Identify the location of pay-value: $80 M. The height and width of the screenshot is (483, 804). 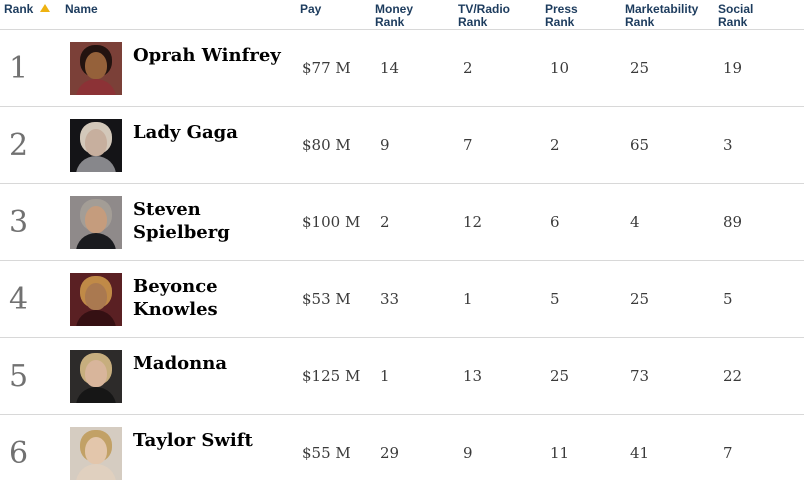
(326, 145).